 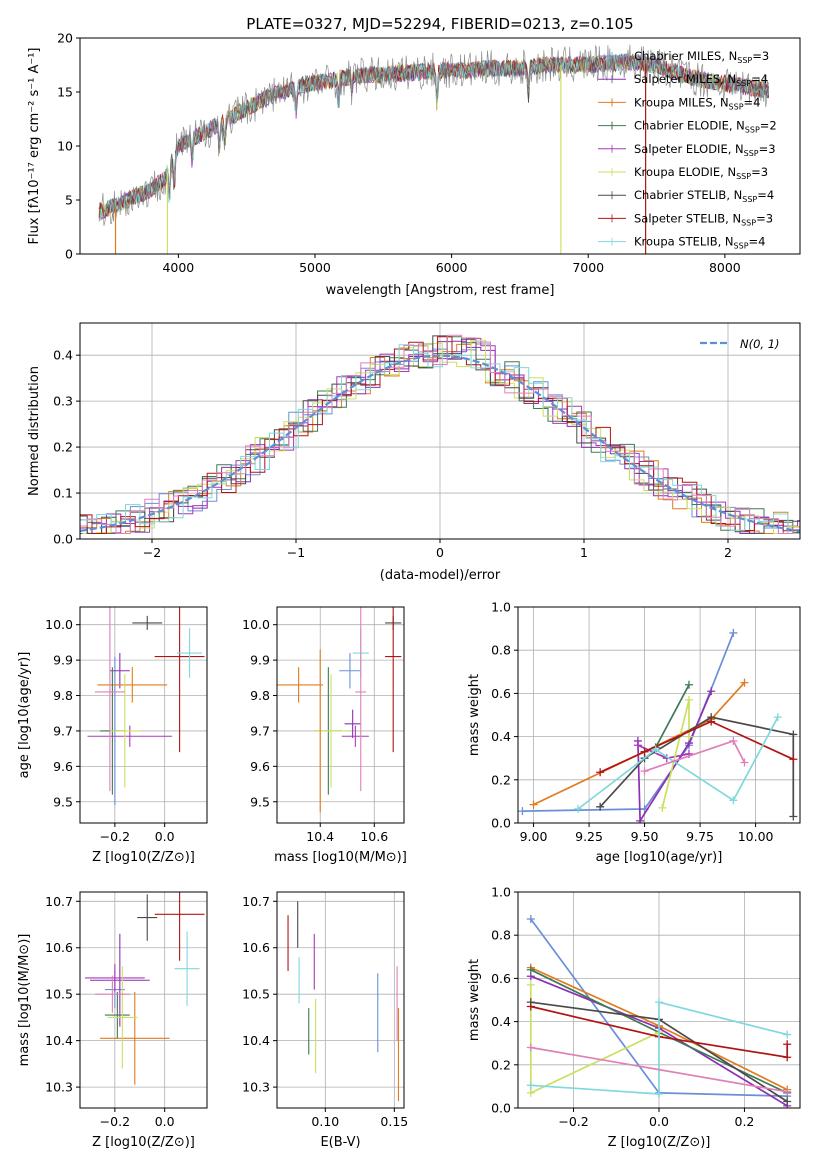 What do you see at coordinates (65, 92) in the screenshot?
I see `spectrum-ytick-label: 15` at bounding box center [65, 92].